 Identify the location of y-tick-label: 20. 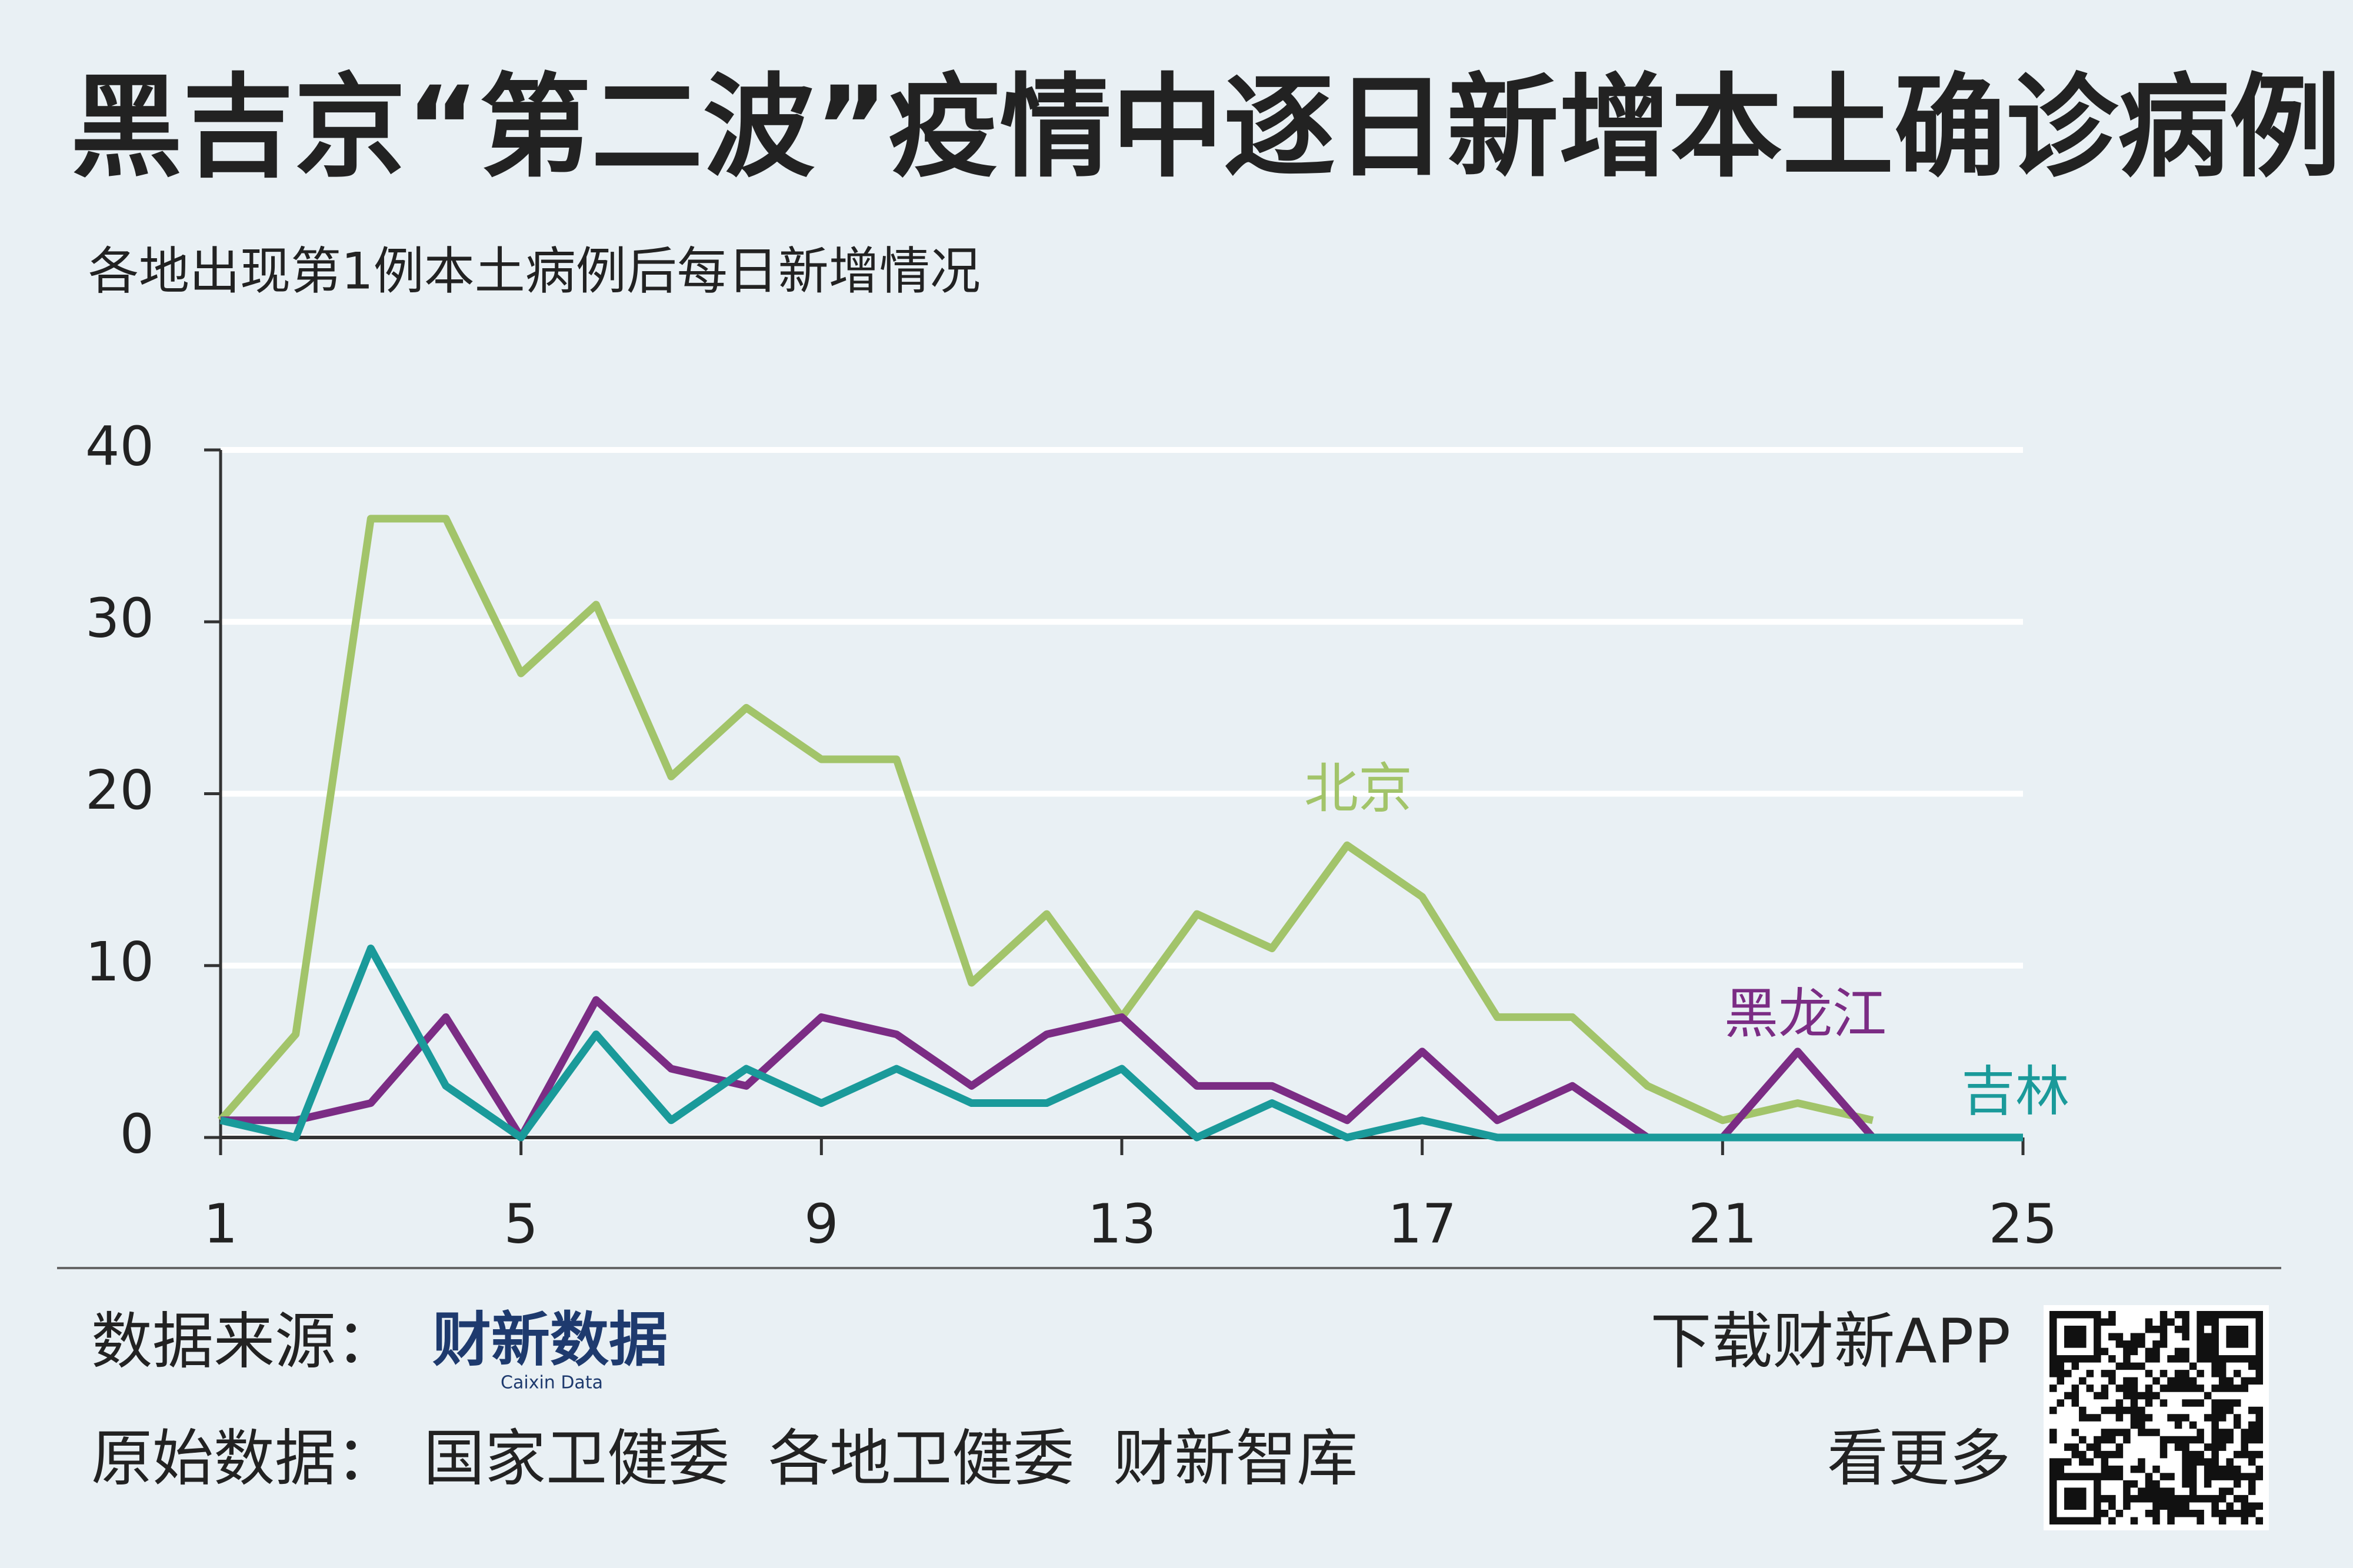
(120, 790).